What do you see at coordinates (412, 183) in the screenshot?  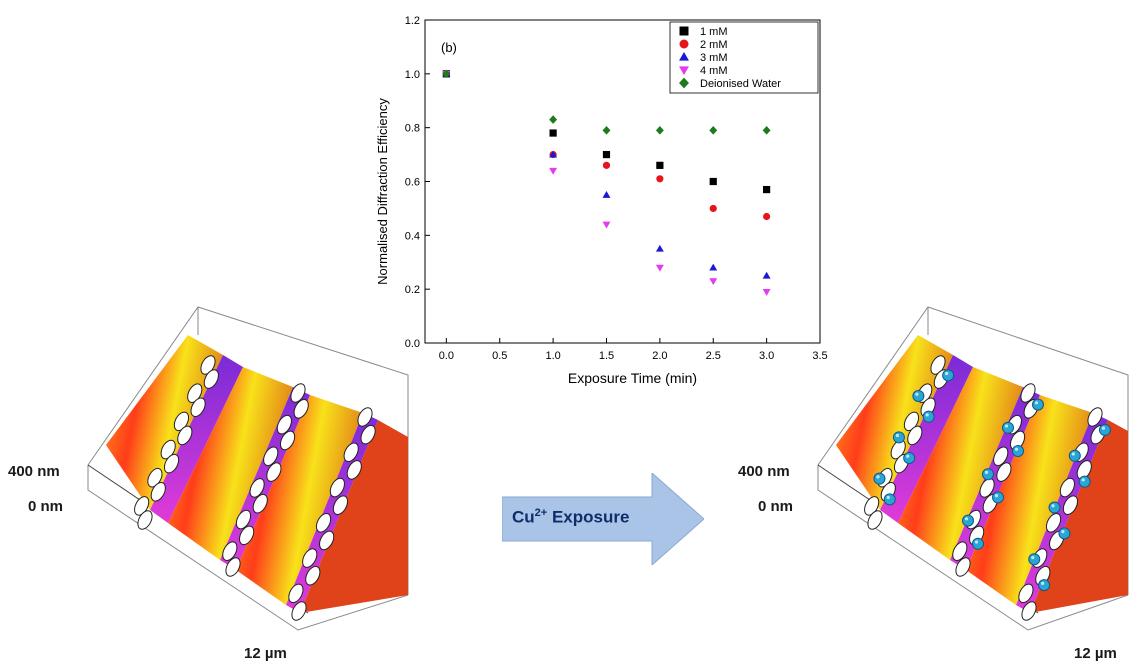 I see `y-tick-label: 0.6` at bounding box center [412, 183].